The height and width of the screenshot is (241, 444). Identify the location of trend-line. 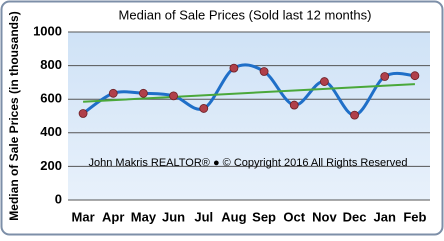
(249, 93).